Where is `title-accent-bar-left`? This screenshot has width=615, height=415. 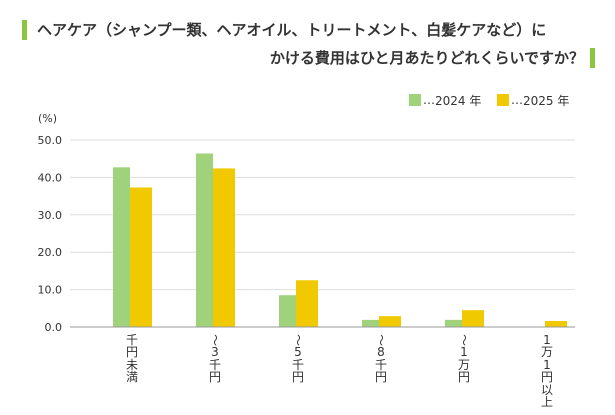 title-accent-bar-left is located at coordinates (24, 30).